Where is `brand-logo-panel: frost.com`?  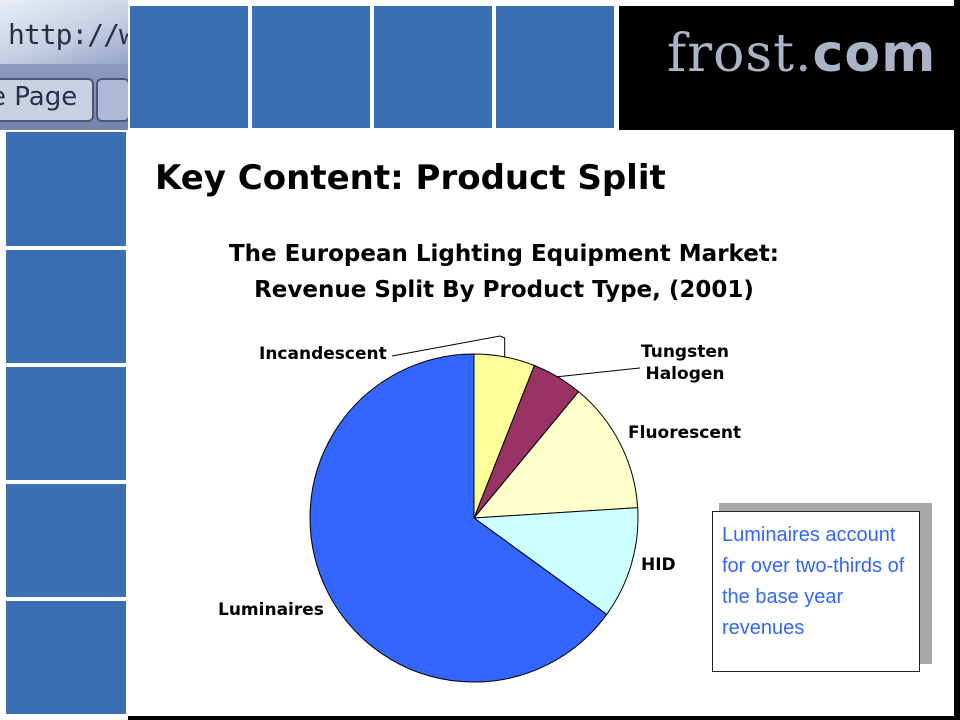
brand-logo-panel: frost.com is located at coordinates (786, 68).